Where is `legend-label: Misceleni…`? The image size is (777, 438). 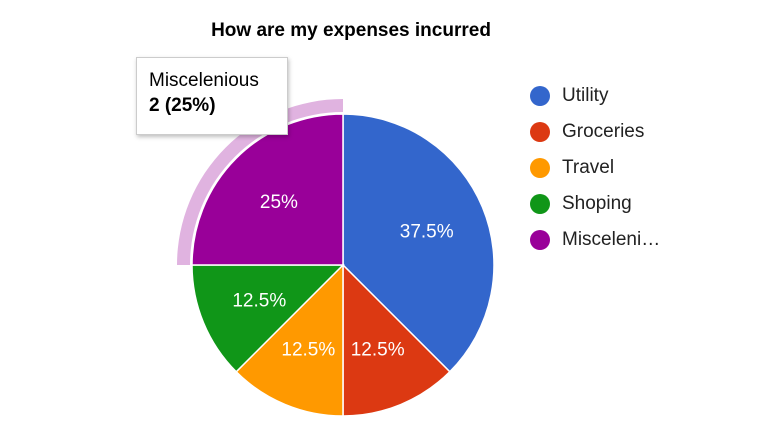 legend-label: Misceleni… is located at coordinates (611, 239).